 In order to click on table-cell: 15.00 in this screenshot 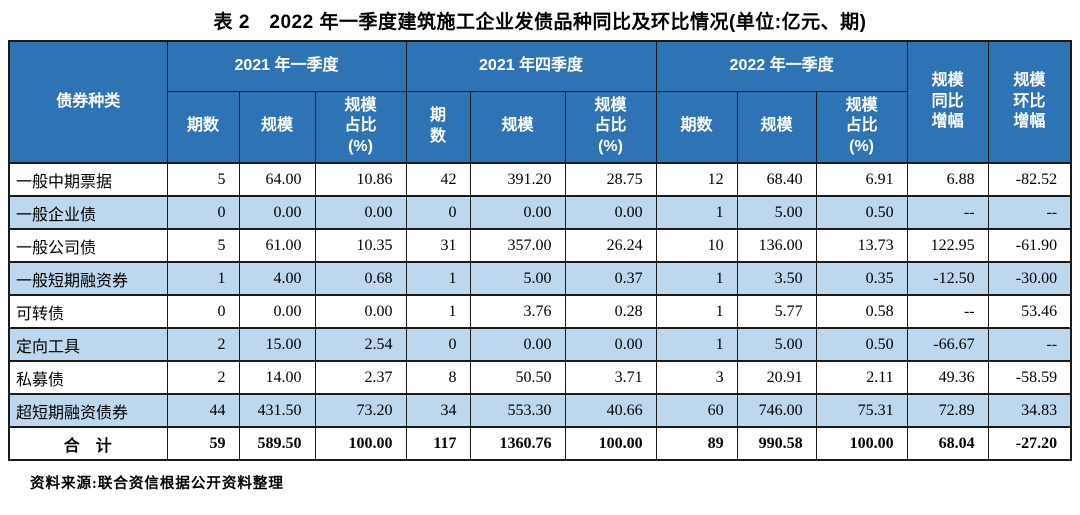, I will do `click(277, 344)`.